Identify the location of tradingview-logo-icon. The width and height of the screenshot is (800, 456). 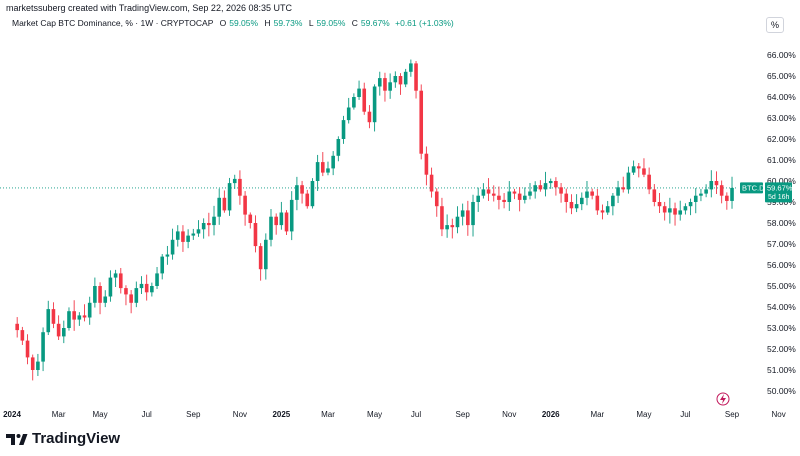
(17, 439).